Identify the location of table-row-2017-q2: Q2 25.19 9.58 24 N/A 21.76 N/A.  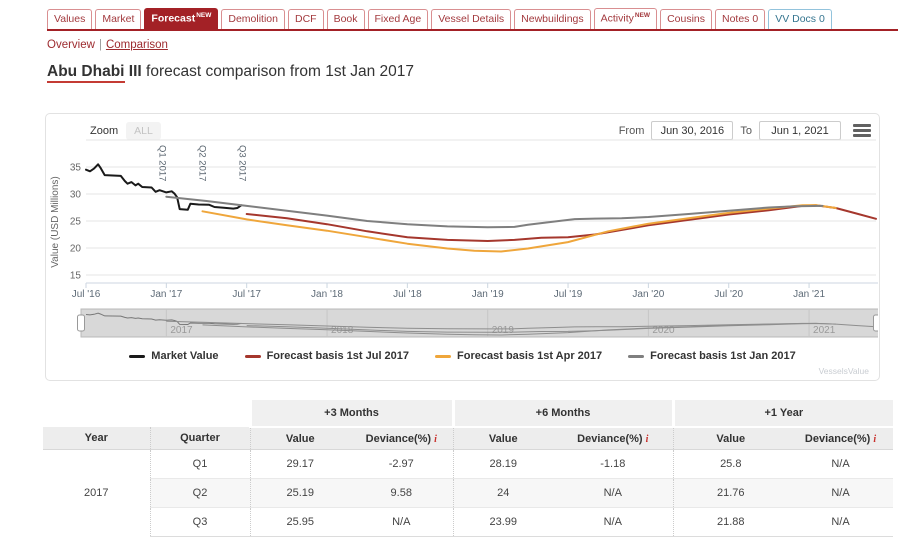
(468, 493).